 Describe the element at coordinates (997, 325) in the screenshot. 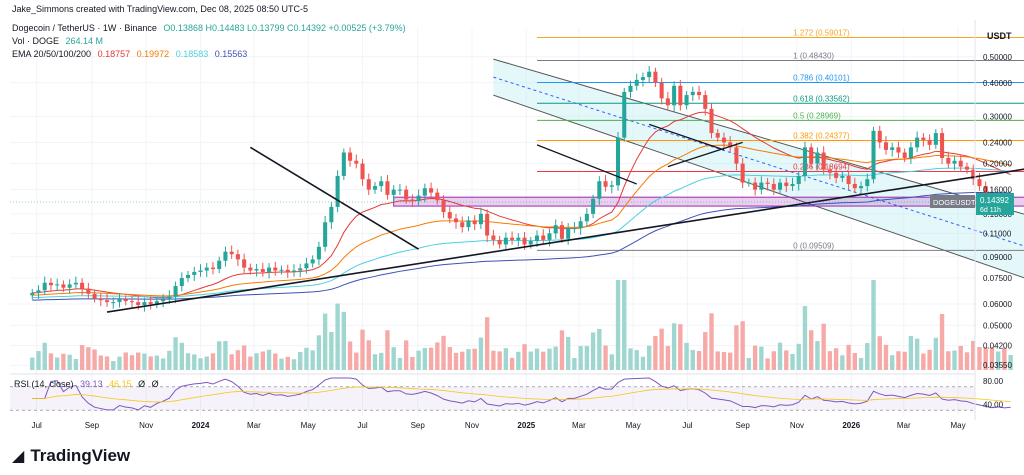

I see `price-tick-11: 0.05000` at that location.